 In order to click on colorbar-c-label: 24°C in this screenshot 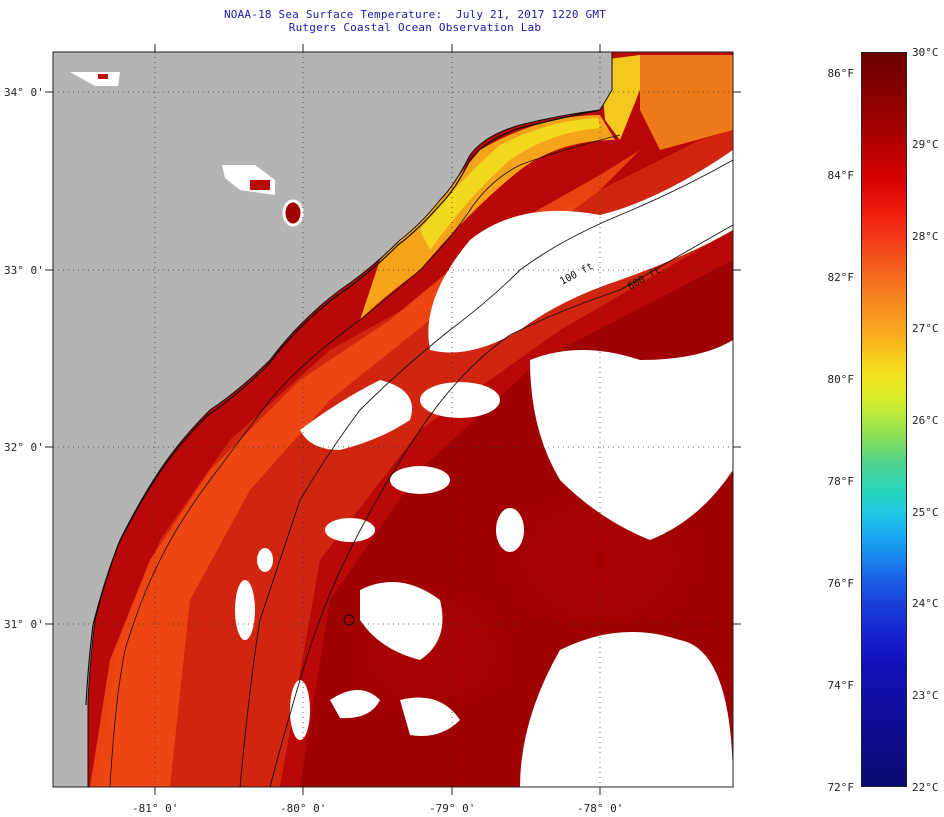, I will do `click(925, 603)`.